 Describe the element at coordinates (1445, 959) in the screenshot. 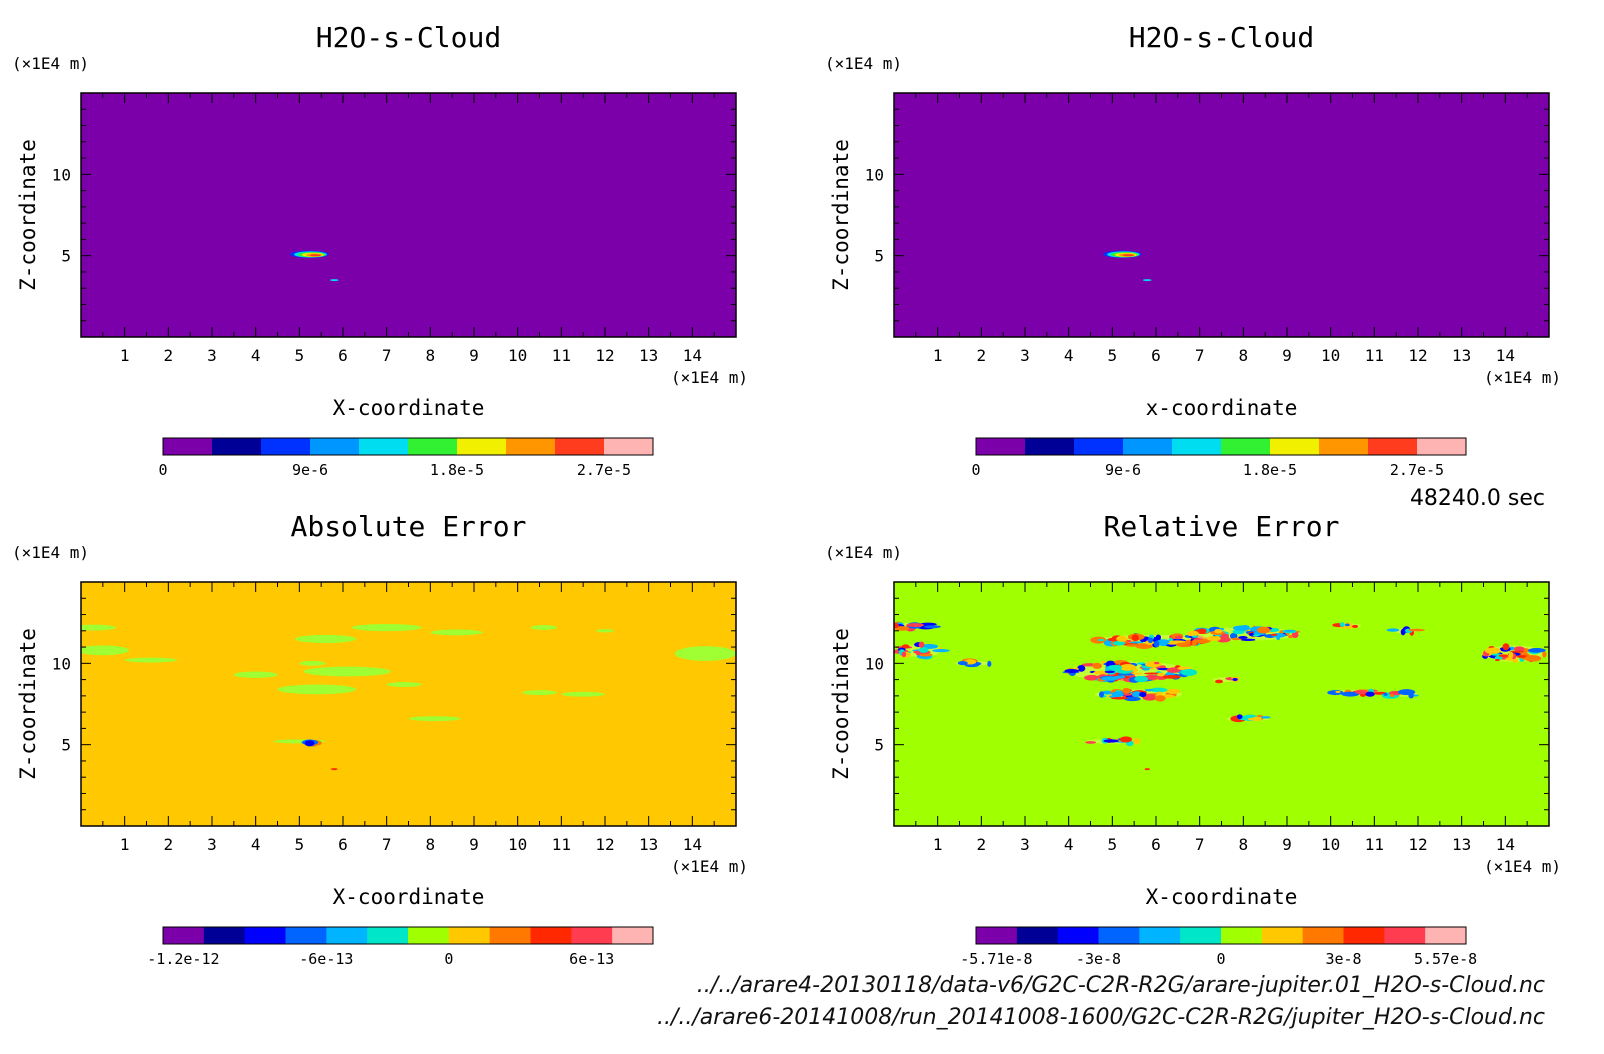

I see `colorbar-tick-label: 5.57e-8` at that location.